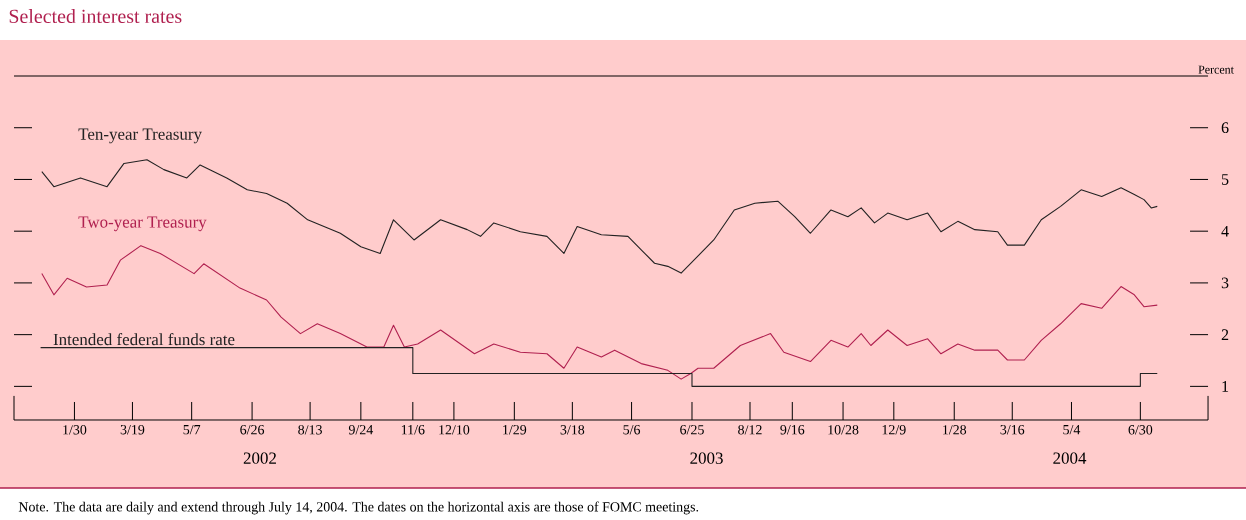 The width and height of the screenshot is (1246, 520). I want to click on series-label: Two-year Treasury, so click(142, 224).